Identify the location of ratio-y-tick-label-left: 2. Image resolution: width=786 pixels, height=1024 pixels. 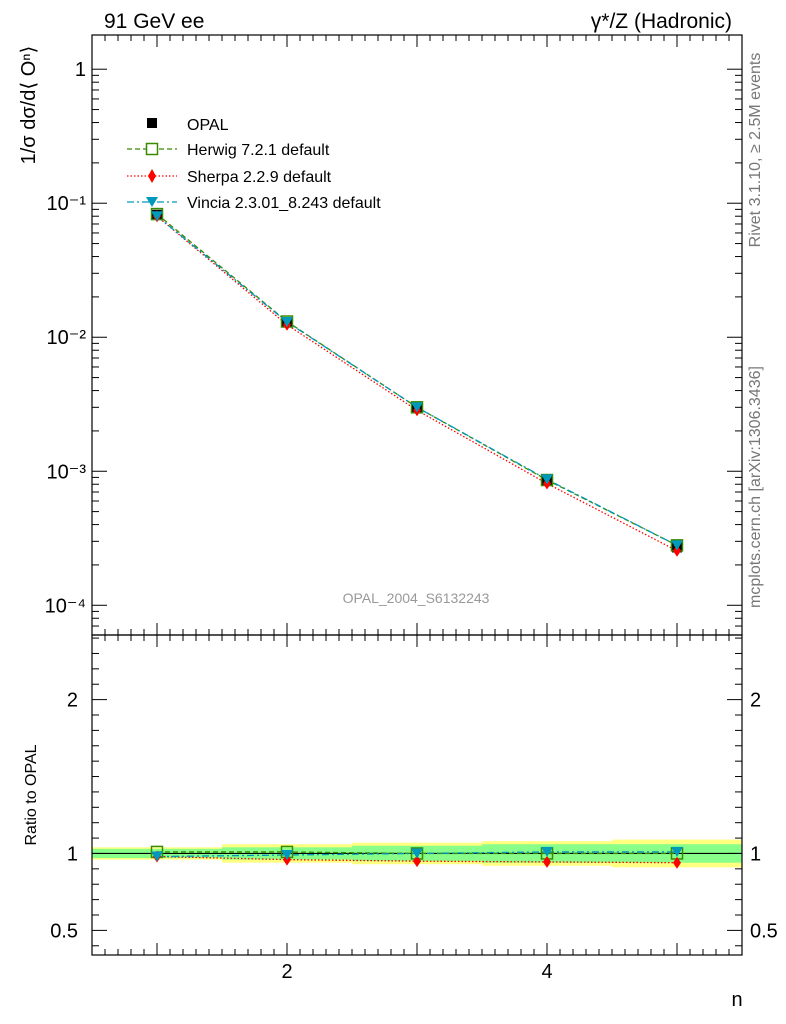
(72, 701).